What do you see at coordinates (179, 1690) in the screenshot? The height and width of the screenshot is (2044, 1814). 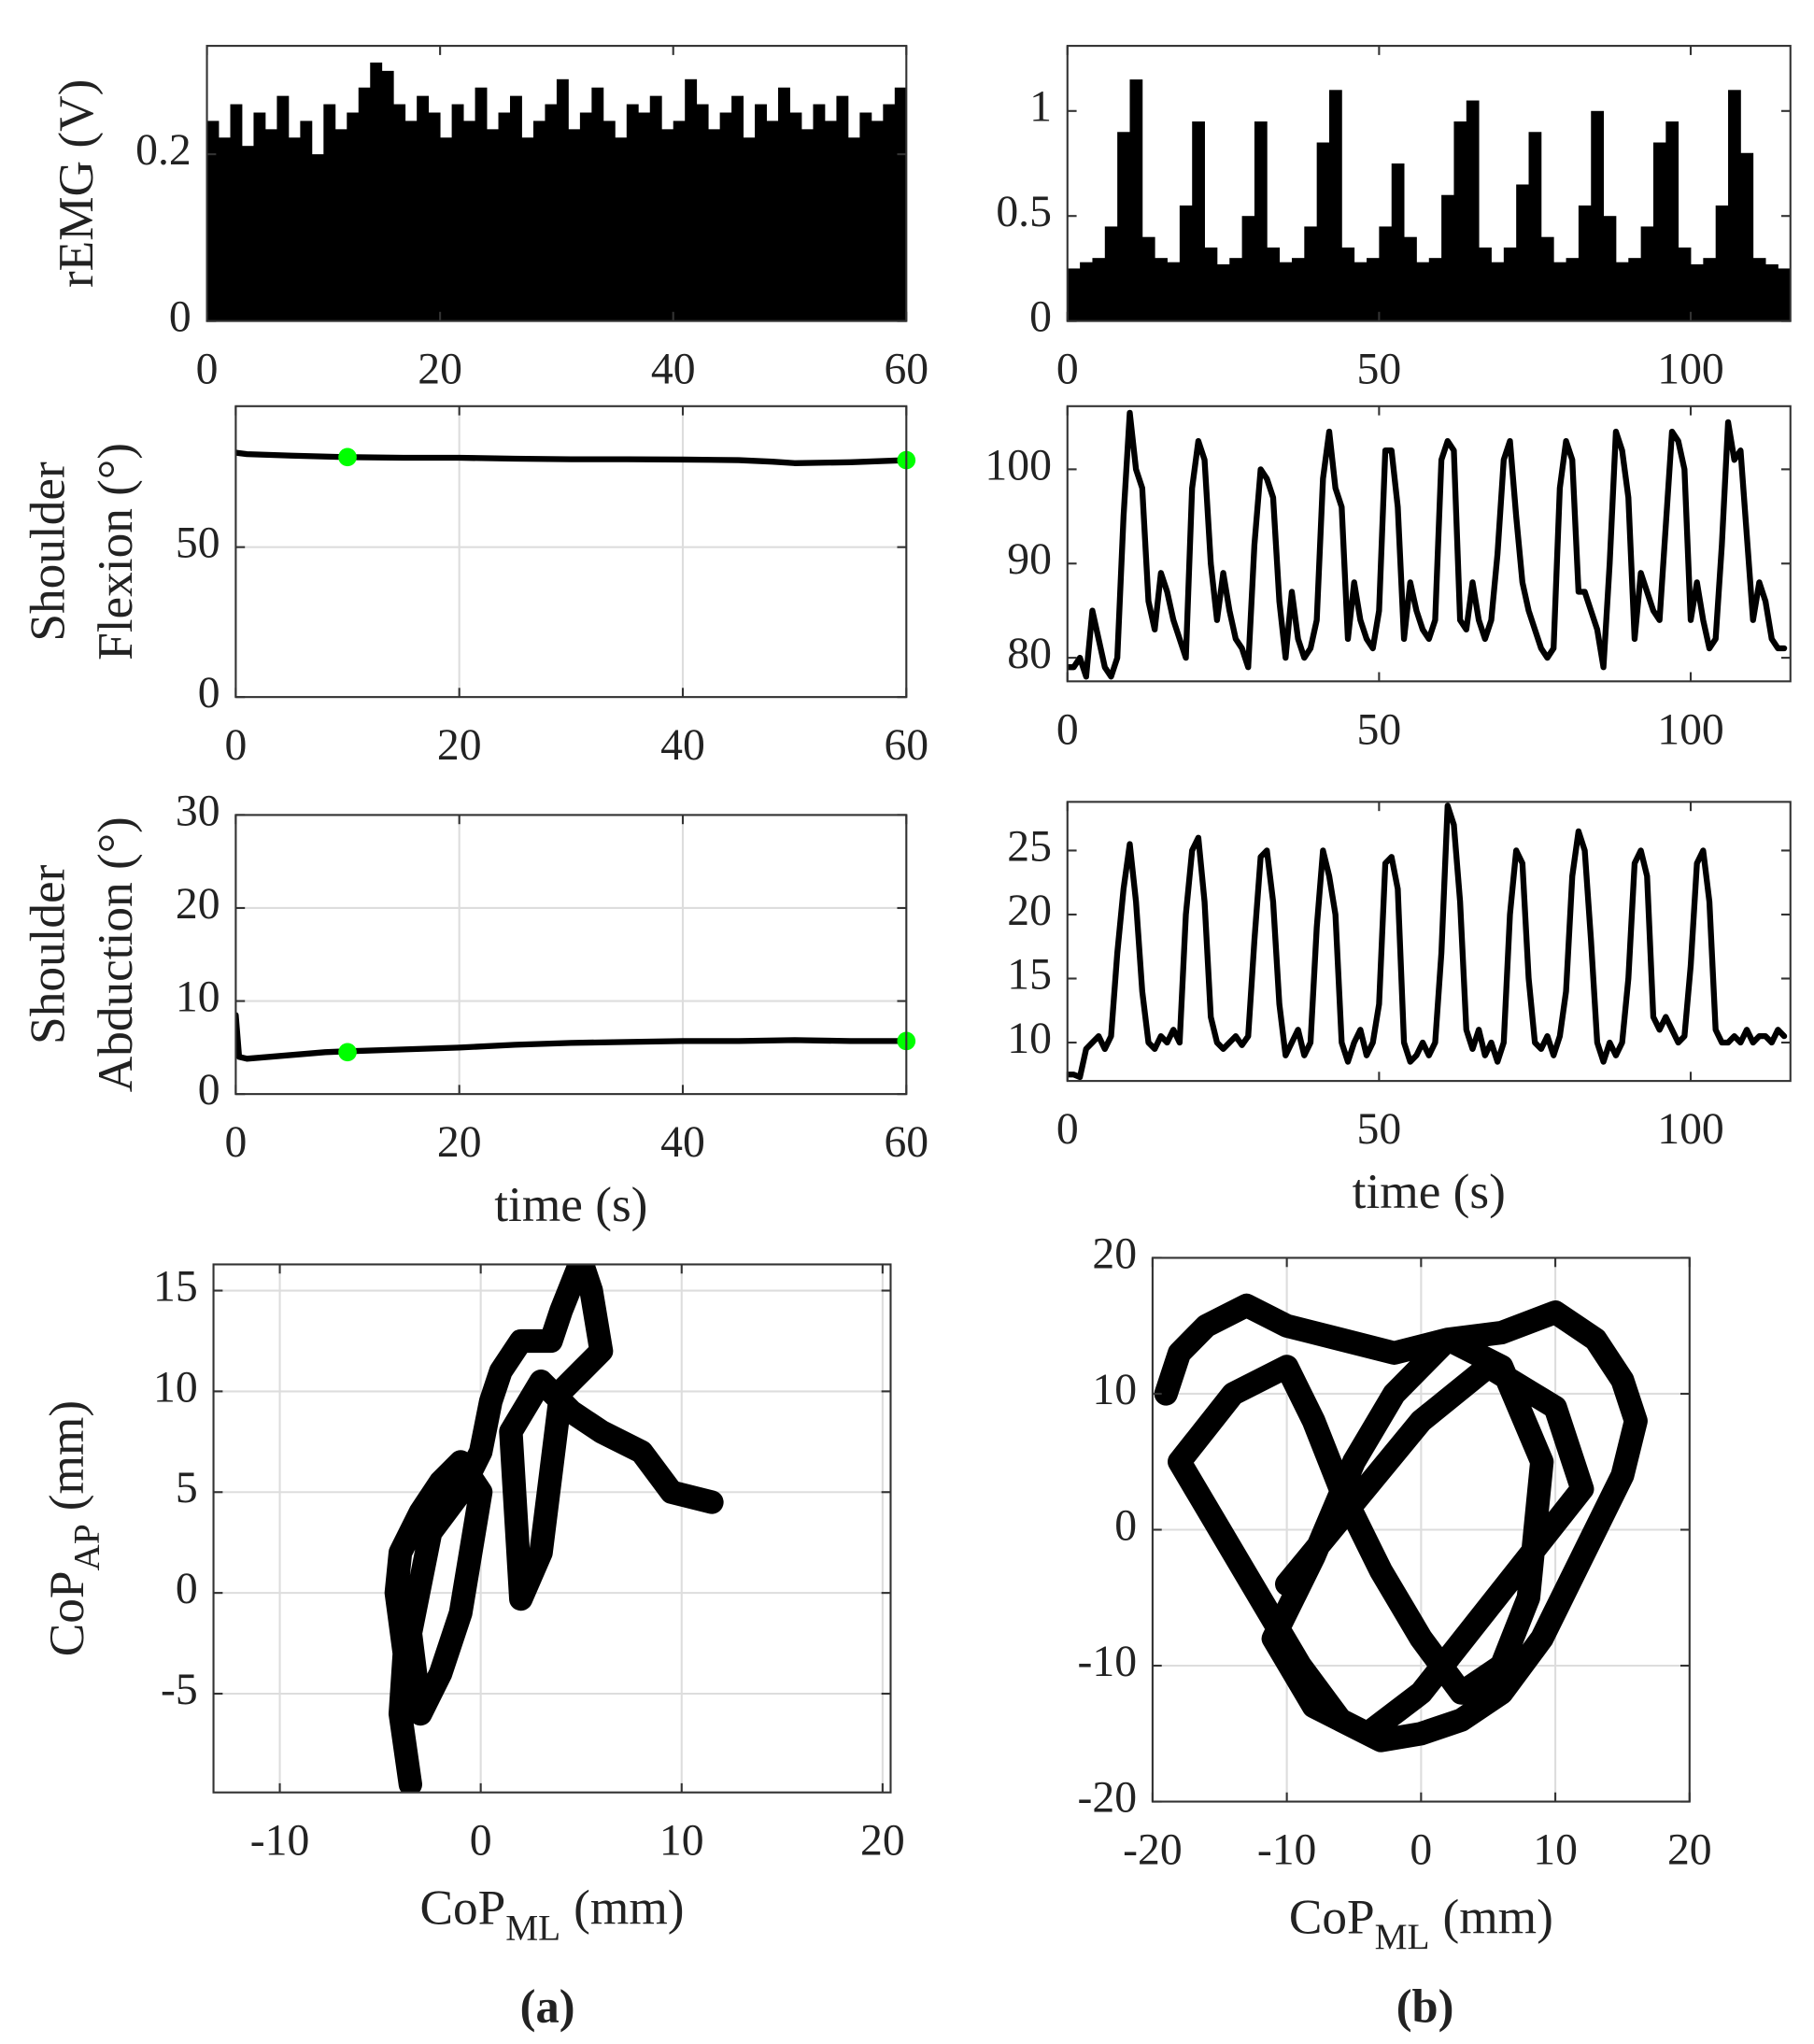 I see `y-tick-label: -5` at bounding box center [179, 1690].